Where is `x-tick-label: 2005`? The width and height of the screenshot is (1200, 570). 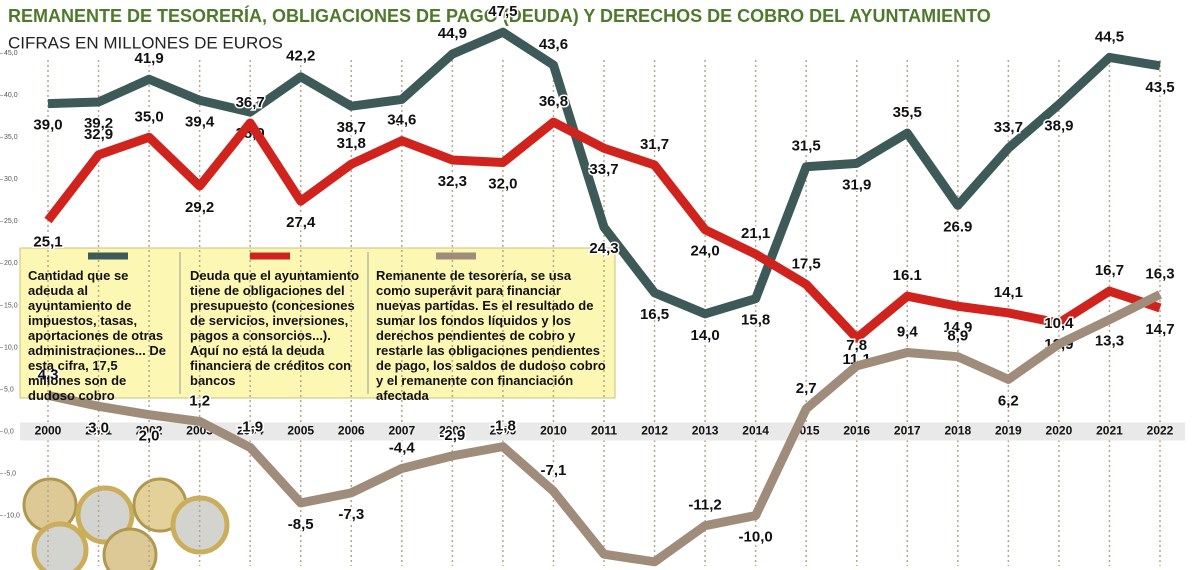 x-tick-label: 2005 is located at coordinates (300, 431).